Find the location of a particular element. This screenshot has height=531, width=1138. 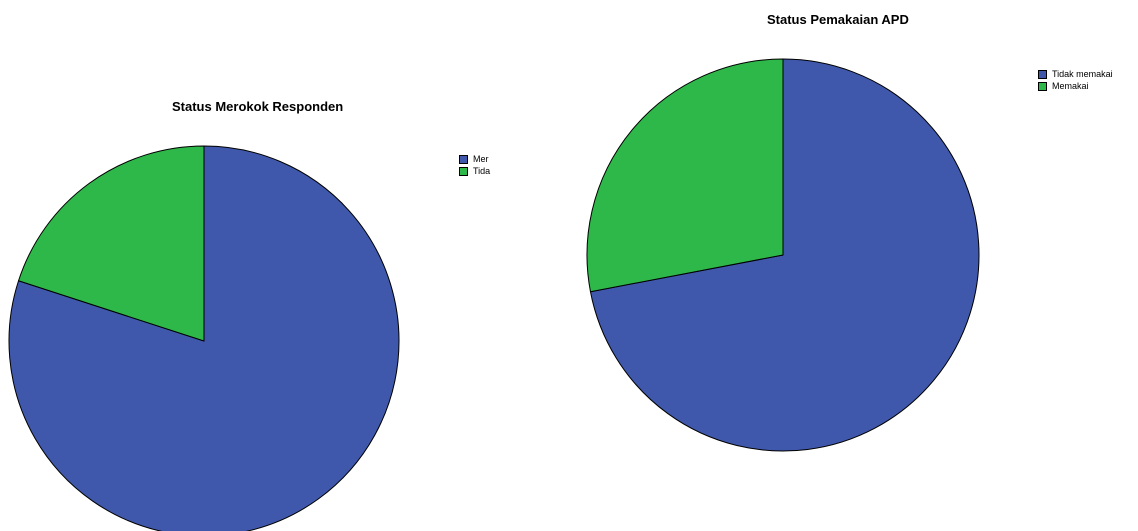

legend-label: Tidak memakai is located at coordinates (1082, 74).